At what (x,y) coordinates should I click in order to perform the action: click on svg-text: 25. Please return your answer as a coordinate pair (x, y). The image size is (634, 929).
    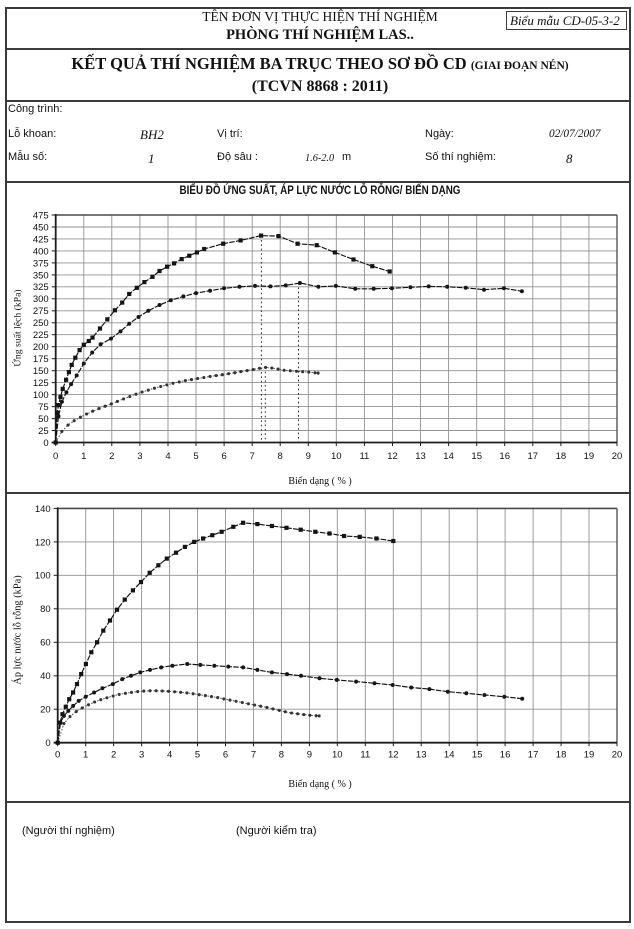
    Looking at the image, I should click on (43, 431).